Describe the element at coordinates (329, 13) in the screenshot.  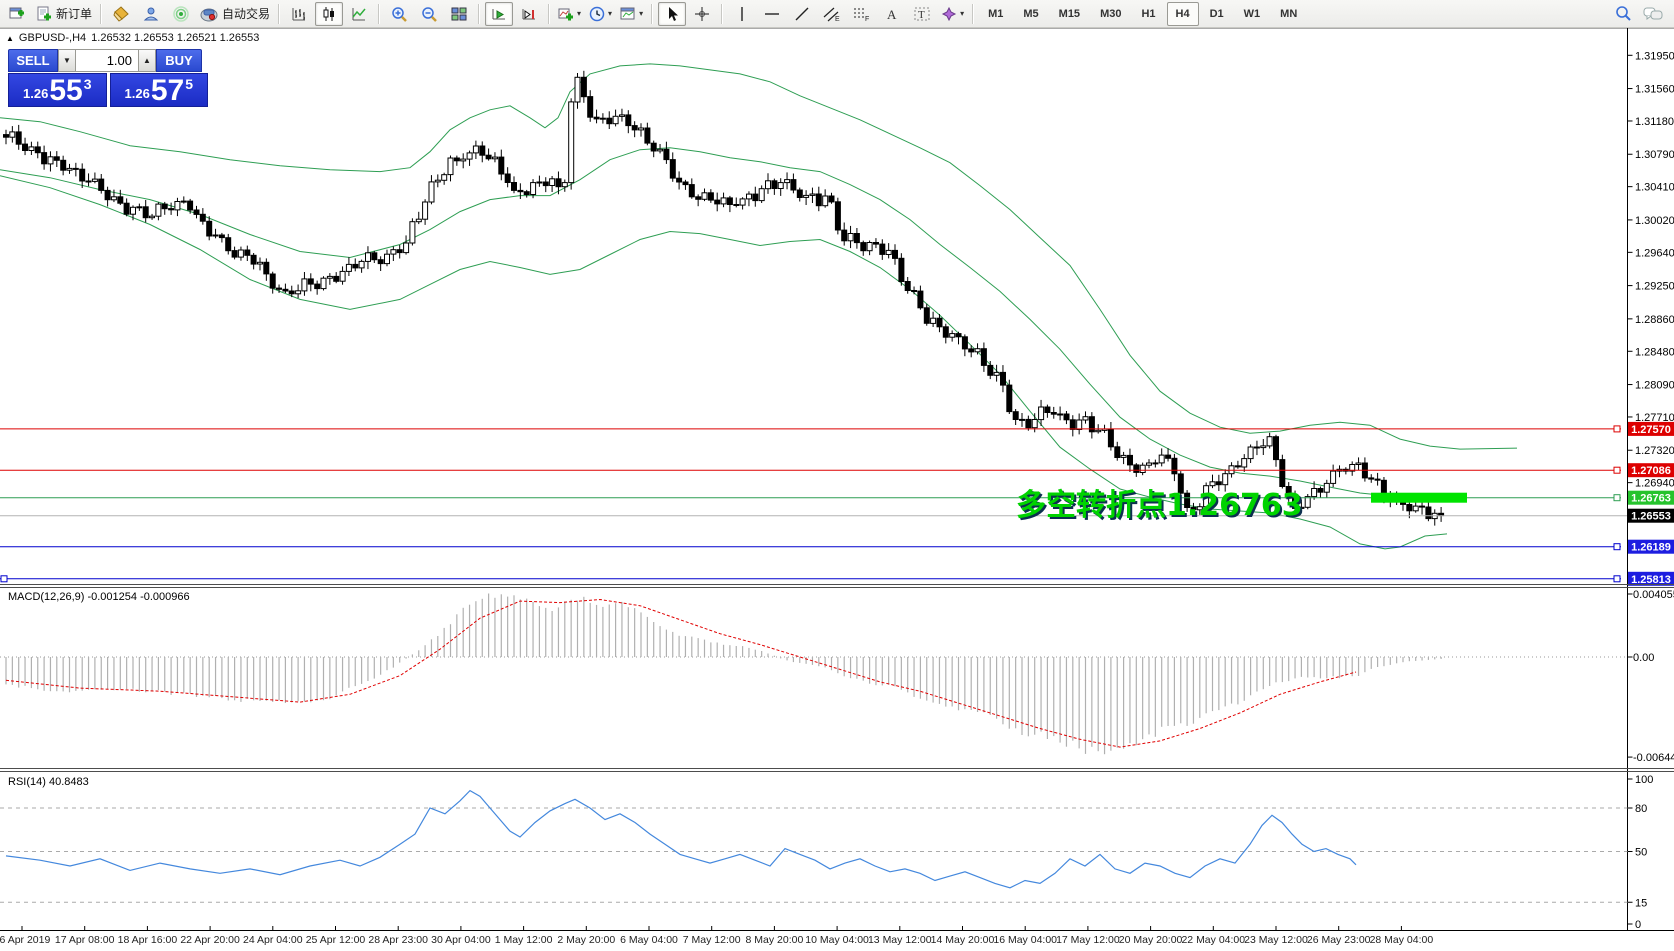
I see `candlestick-chart-icon` at that location.